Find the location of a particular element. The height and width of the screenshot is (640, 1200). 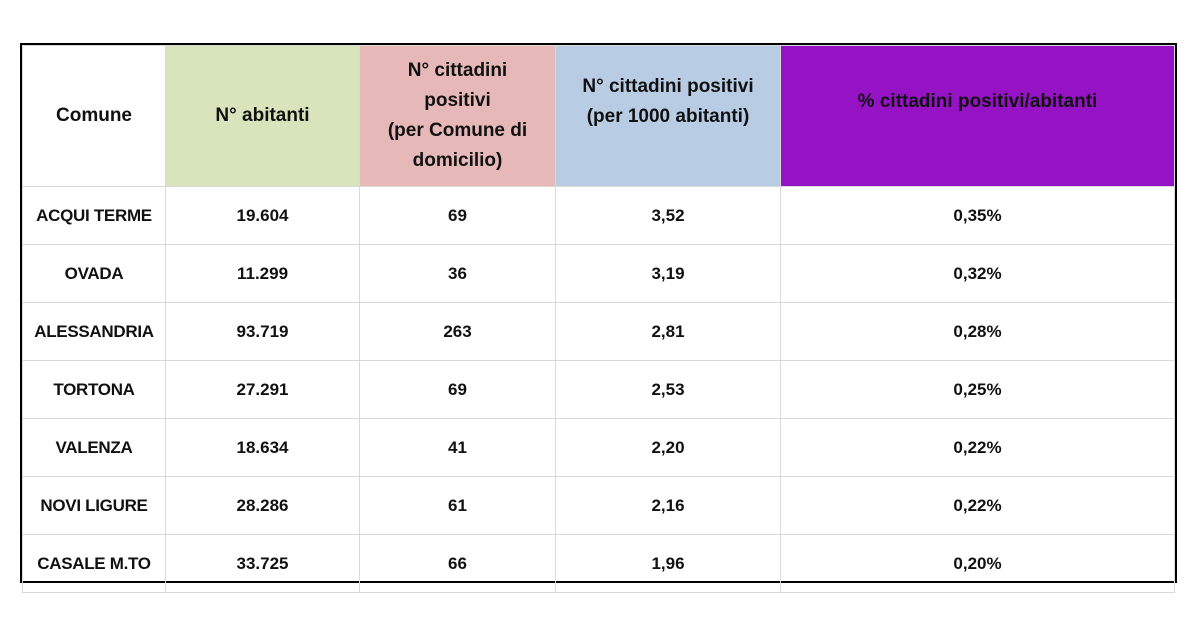

header-comune: Comune is located at coordinates (94, 116).